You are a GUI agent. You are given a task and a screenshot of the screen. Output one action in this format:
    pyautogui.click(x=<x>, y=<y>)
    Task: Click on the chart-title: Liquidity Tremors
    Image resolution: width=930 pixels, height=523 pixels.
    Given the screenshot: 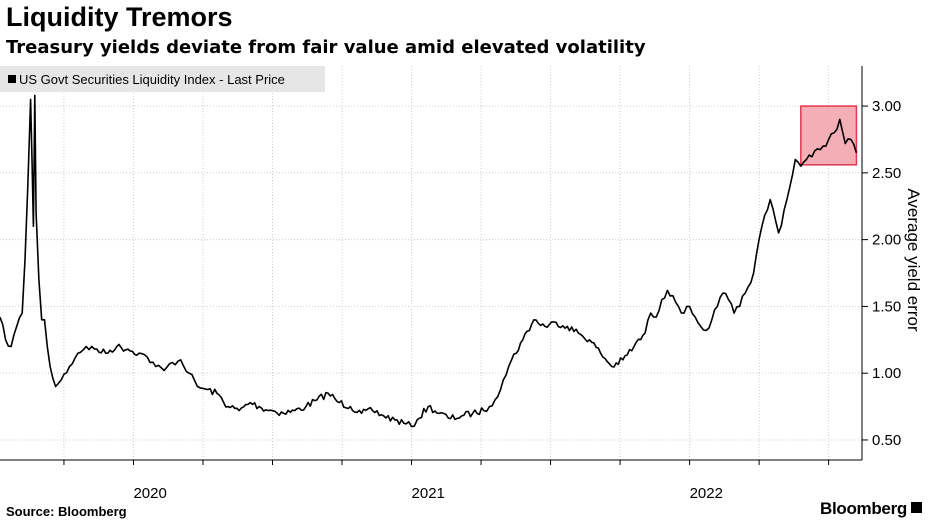 What is the action you would take?
    pyautogui.click(x=119, y=17)
    